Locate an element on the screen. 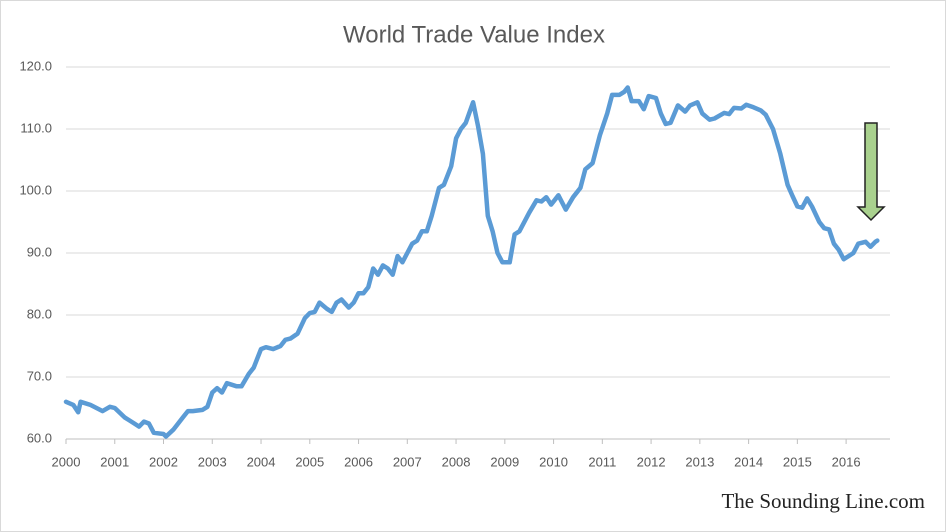  x-tick-label: 2016 is located at coordinates (846, 461).